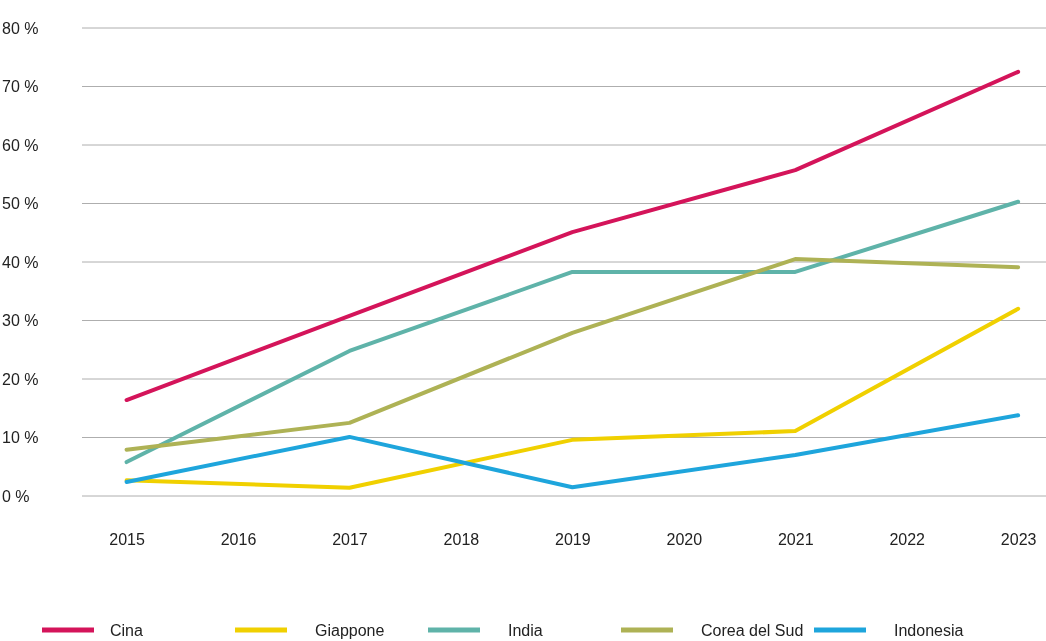  What do you see at coordinates (752, 630) in the screenshot?
I see `legend-label: Corea del Sud` at bounding box center [752, 630].